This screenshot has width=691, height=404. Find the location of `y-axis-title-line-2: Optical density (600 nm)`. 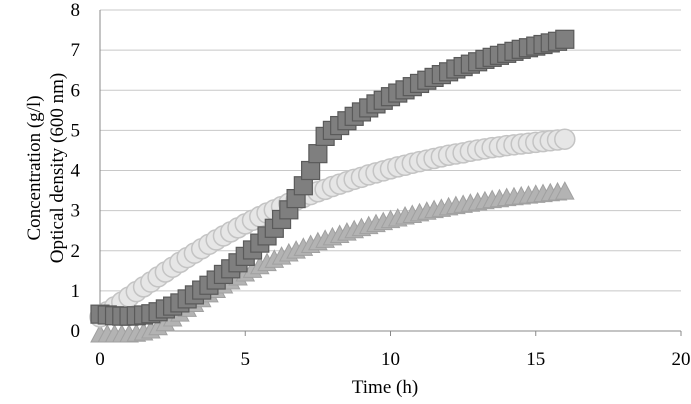

y-axis-title-line-2: Optical density (600 nm) is located at coordinates (57, 168).